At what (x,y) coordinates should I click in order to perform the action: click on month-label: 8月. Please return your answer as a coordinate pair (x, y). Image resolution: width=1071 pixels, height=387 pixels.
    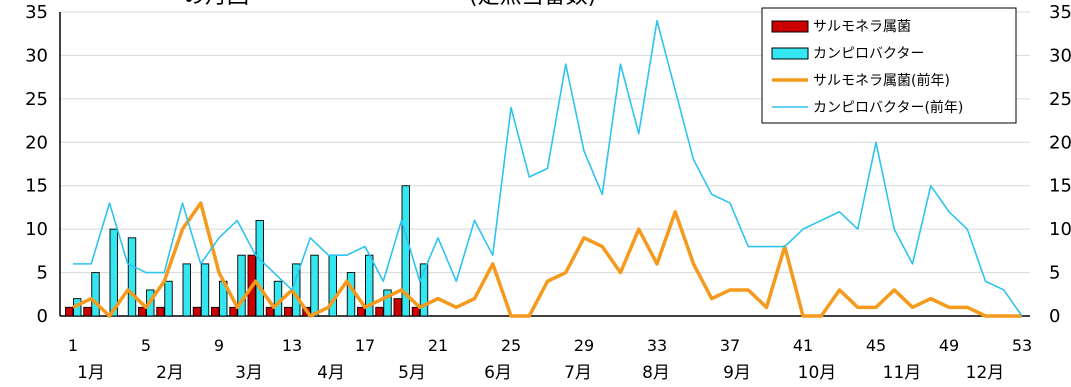
    Looking at the image, I should click on (656, 373).